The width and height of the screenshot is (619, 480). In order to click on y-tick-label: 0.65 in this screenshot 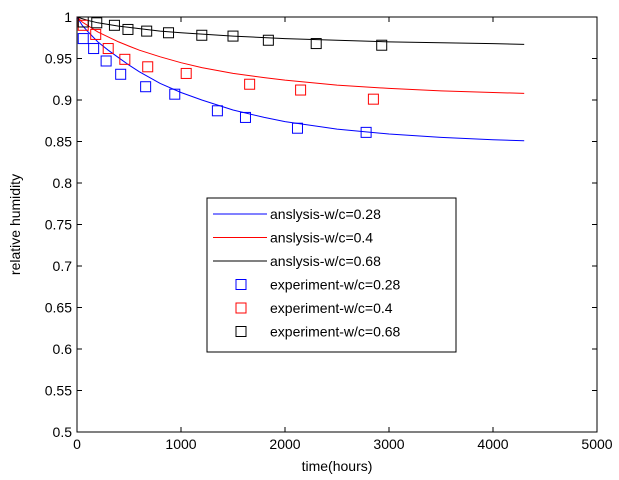, I will do `click(58, 308)`.